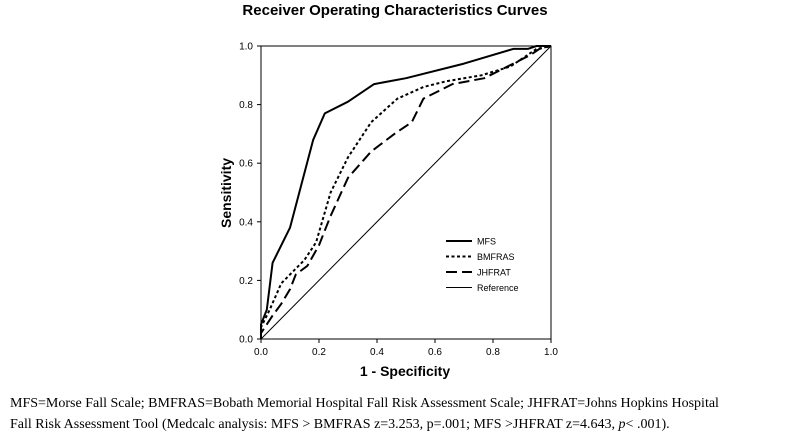 This screenshot has height=435, width=788. I want to click on x-tick-label: 0.0, so click(261, 352).